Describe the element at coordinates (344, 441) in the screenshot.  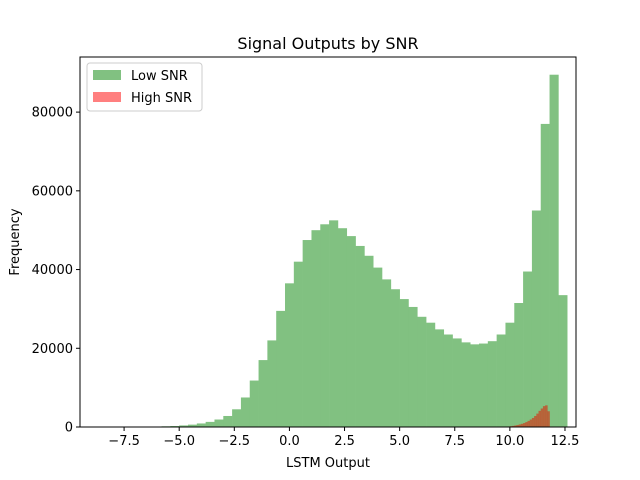
I see `x-tick-label: 2.5` at that location.